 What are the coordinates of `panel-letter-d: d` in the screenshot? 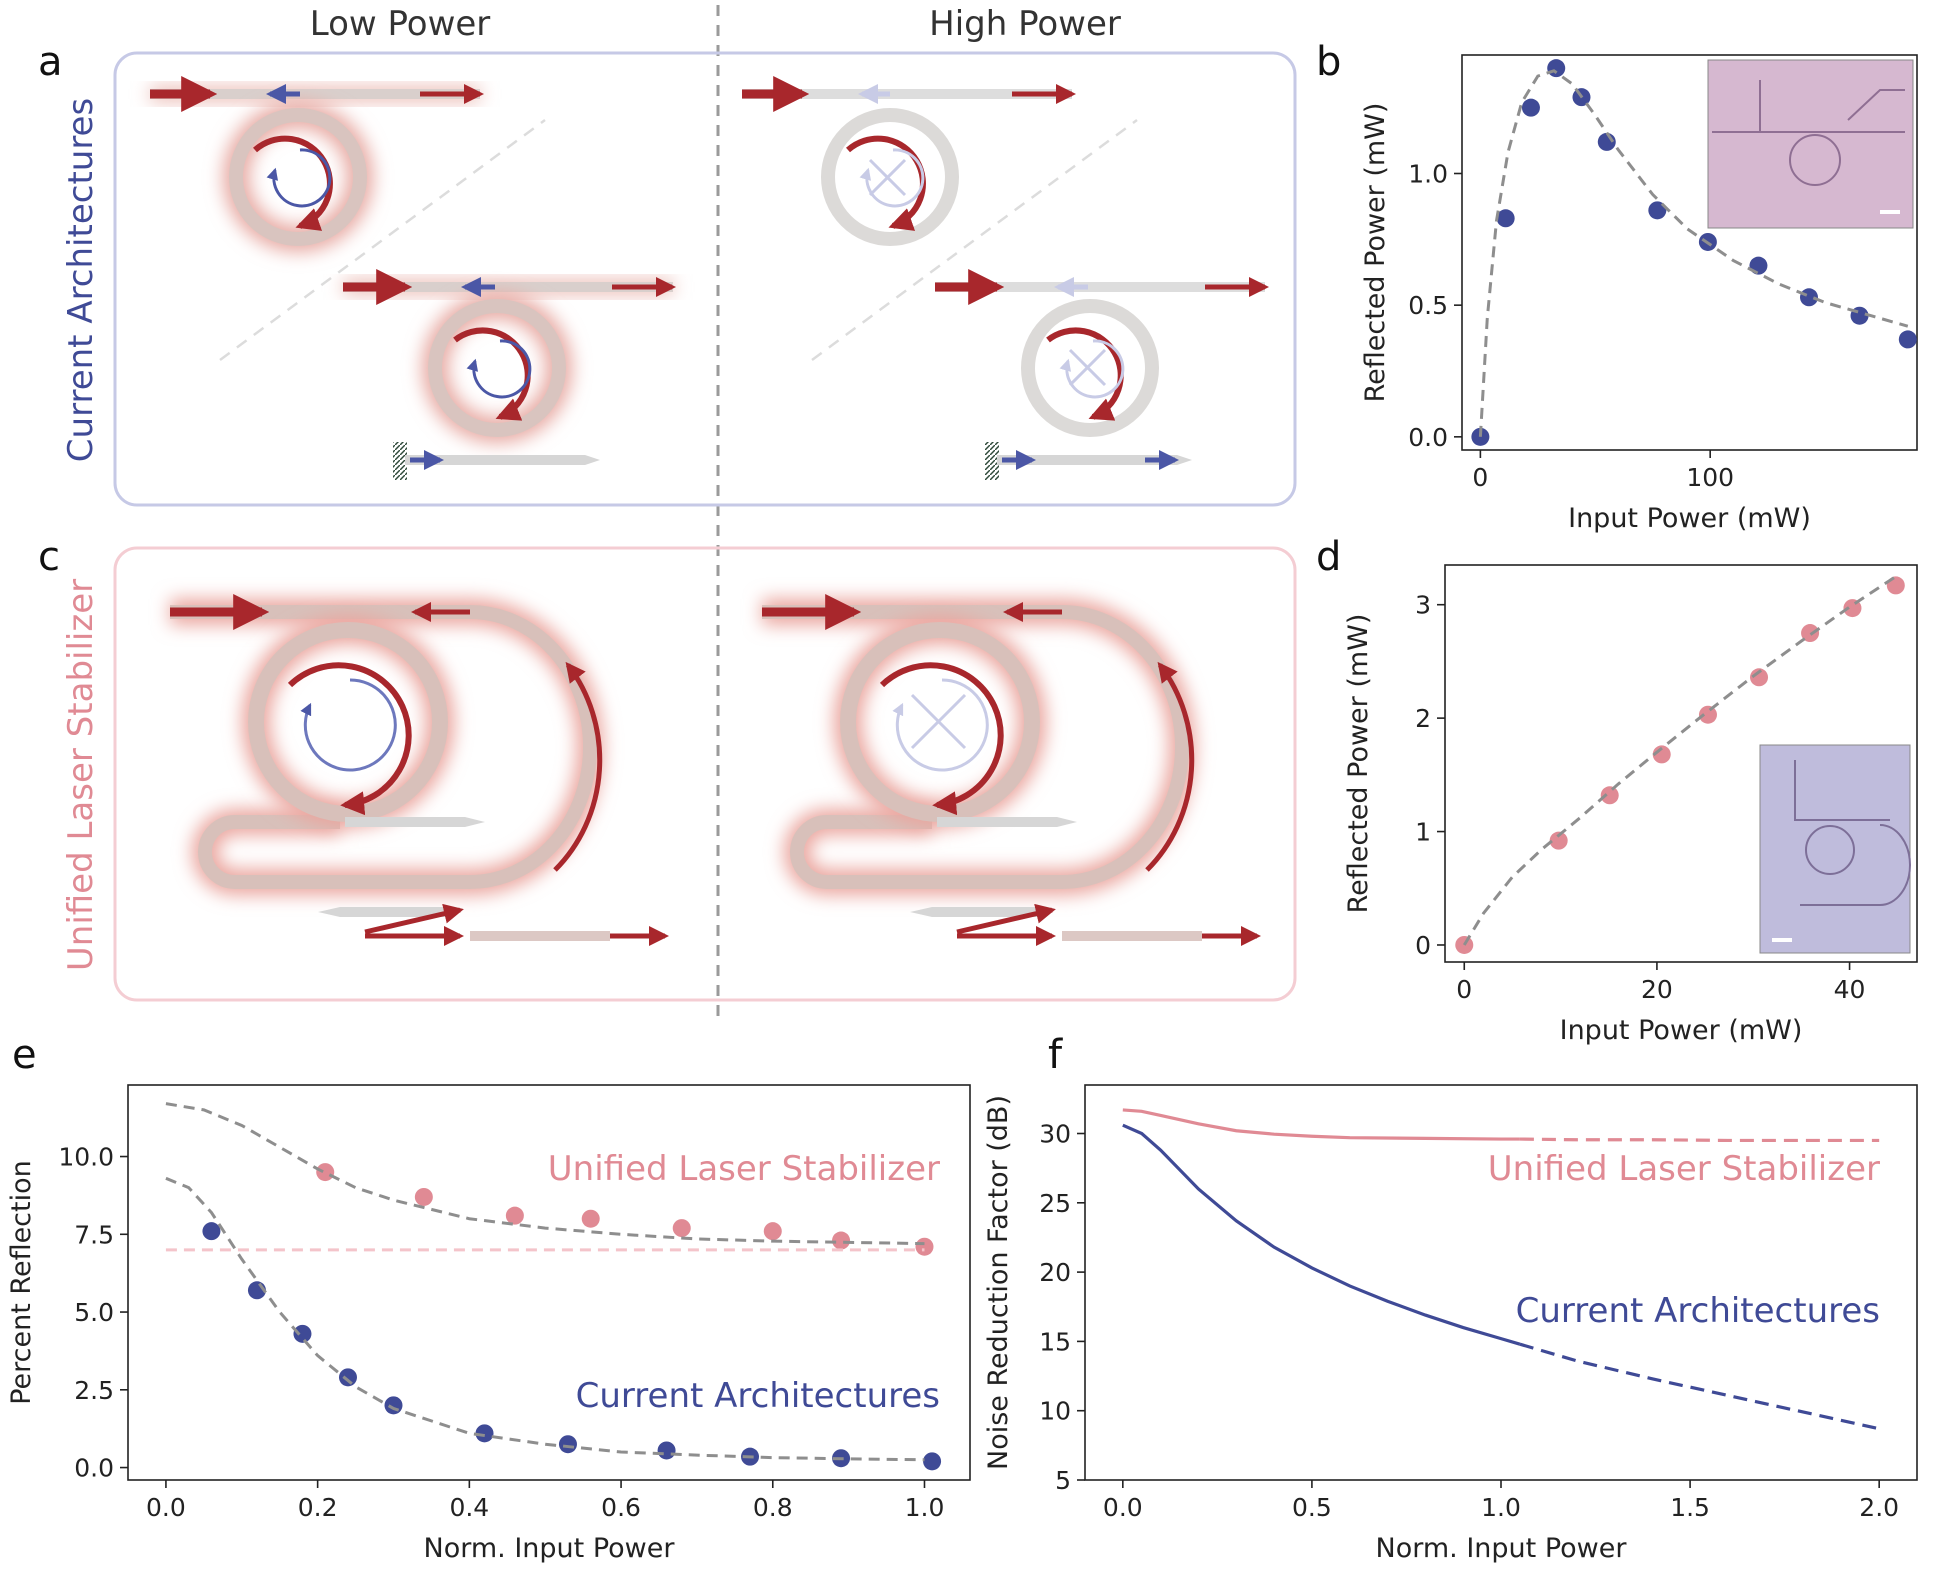 It's located at (1328, 557).